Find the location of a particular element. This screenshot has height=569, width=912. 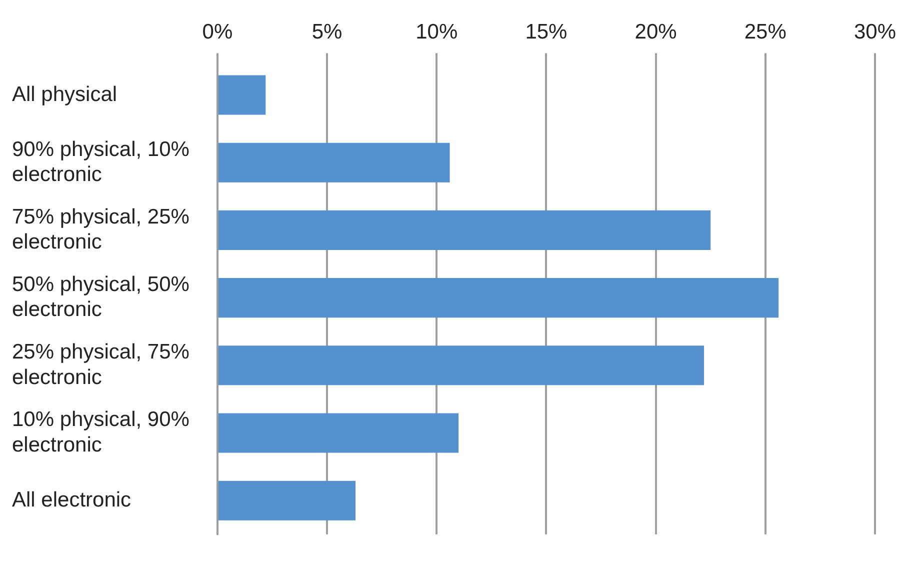

x-tick-label: 20% is located at coordinates (655, 32).